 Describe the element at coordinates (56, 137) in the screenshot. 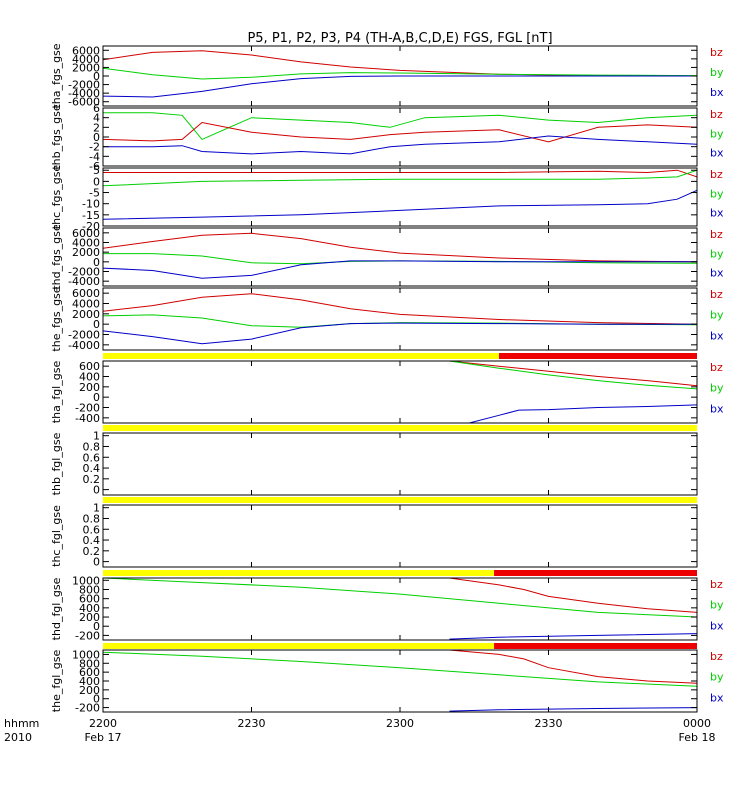

I see `y-axis-label: thb_fgs_gse` at that location.